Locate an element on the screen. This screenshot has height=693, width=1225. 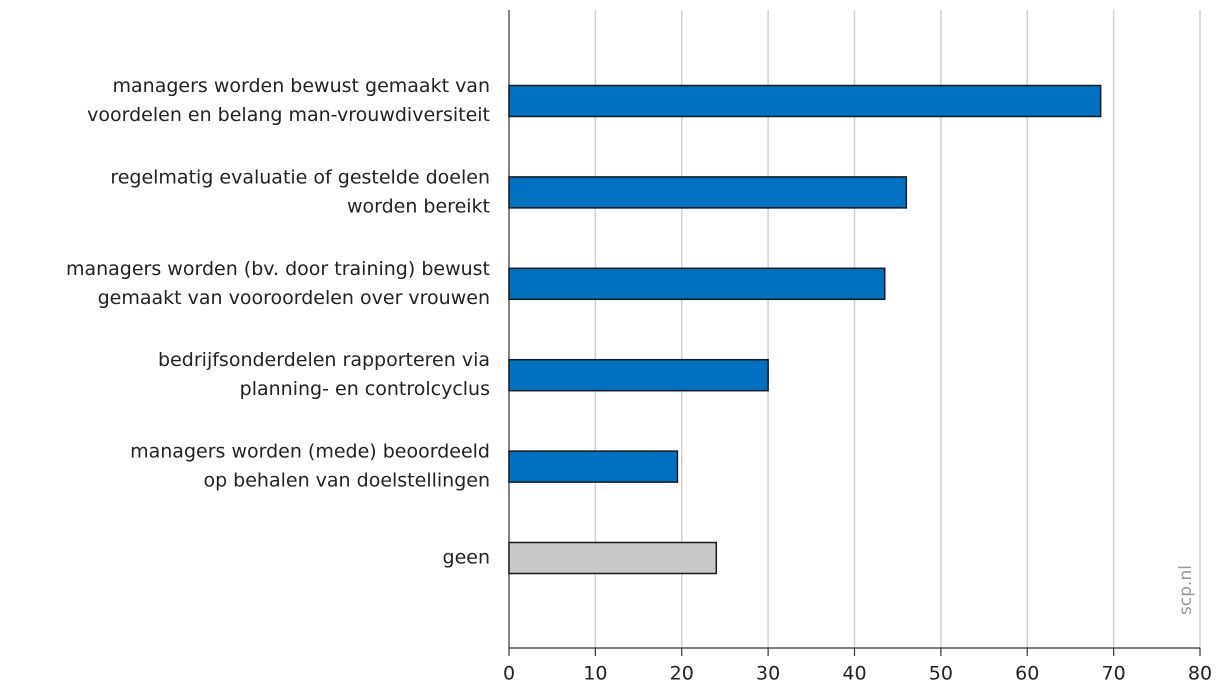
y-tick-label: regelmatig evaluatie of gestelde doelen is located at coordinates (300, 177).